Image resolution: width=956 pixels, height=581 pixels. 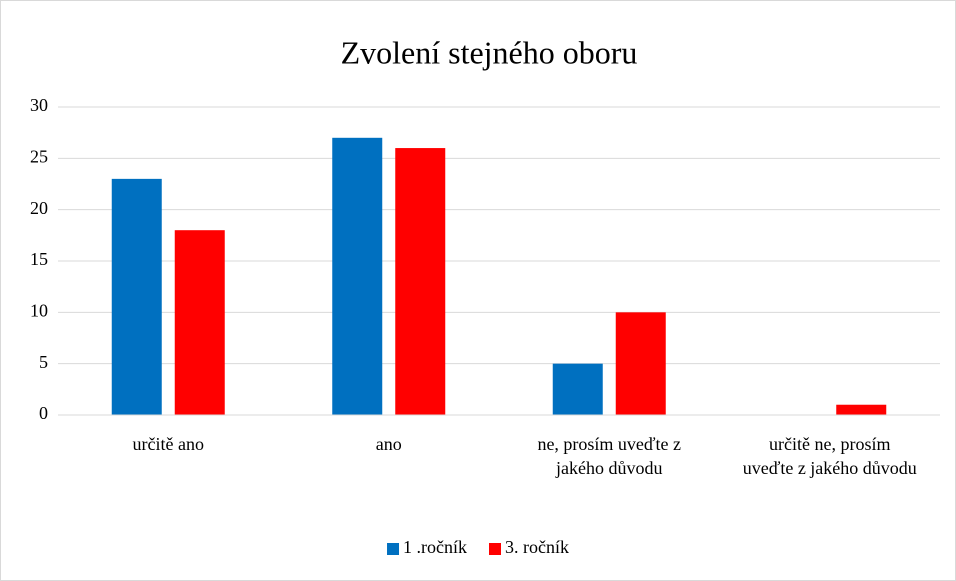 I want to click on x-tick-label: určitě ano, so click(x=168, y=444).